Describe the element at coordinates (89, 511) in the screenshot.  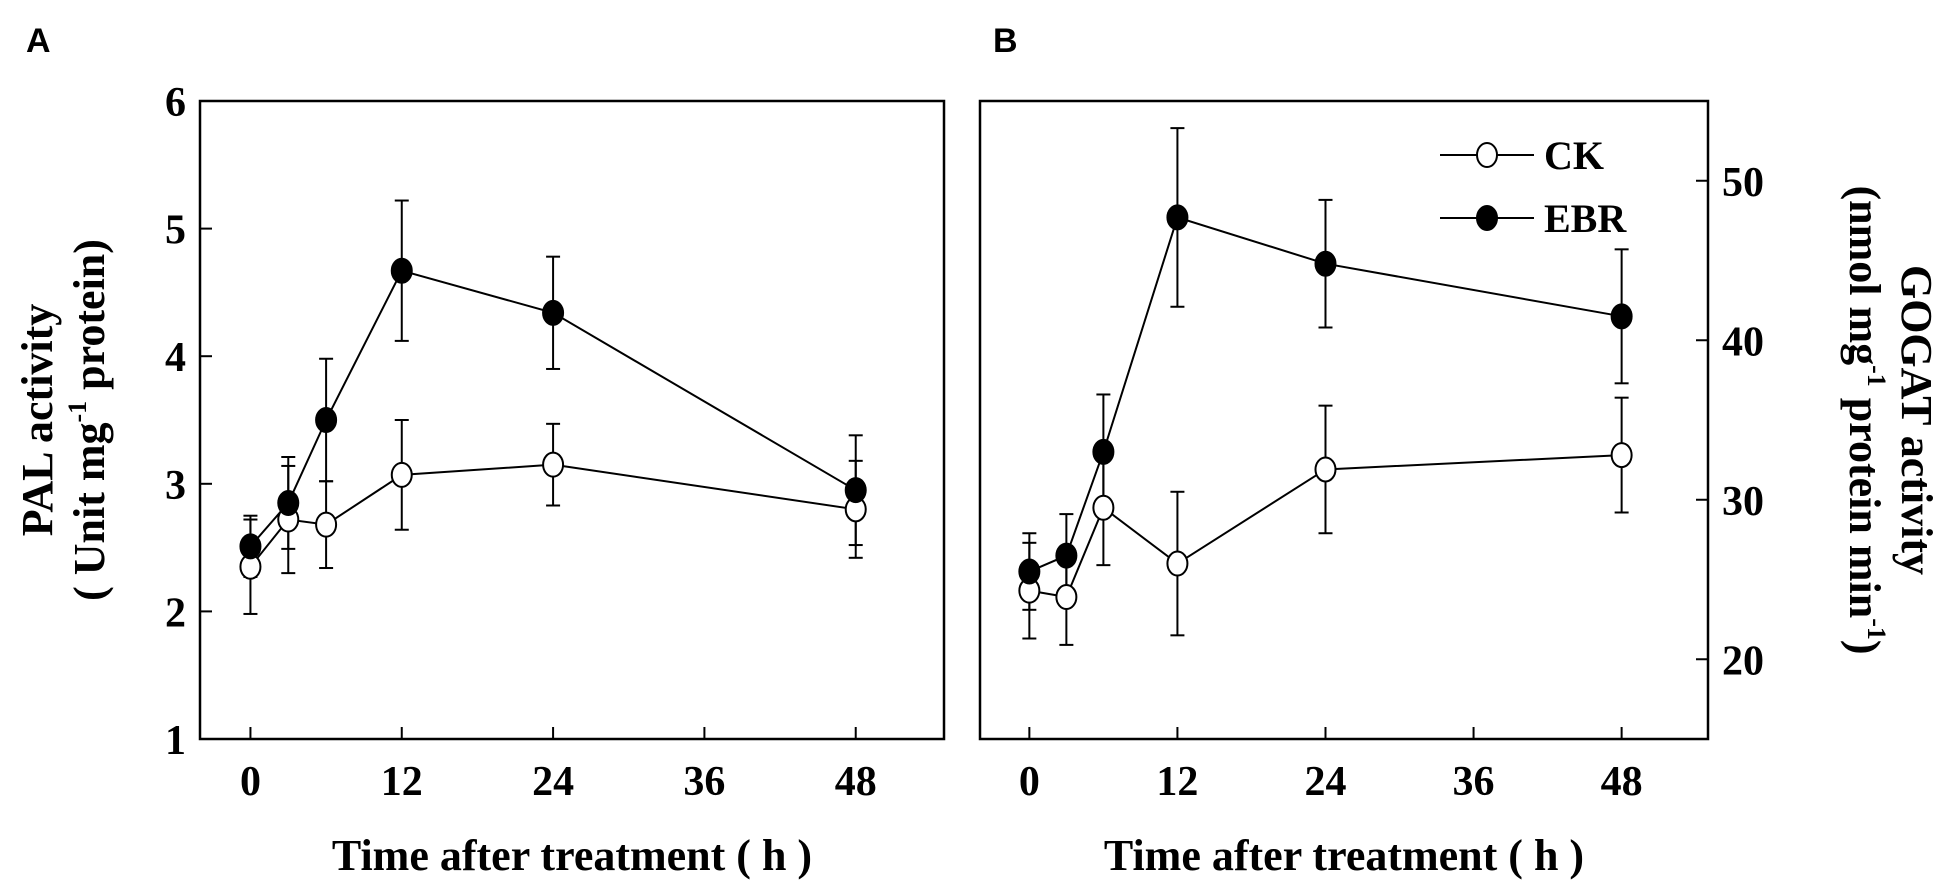
I see `panel-a-ylabel-unit: ( Unit mg` at that location.